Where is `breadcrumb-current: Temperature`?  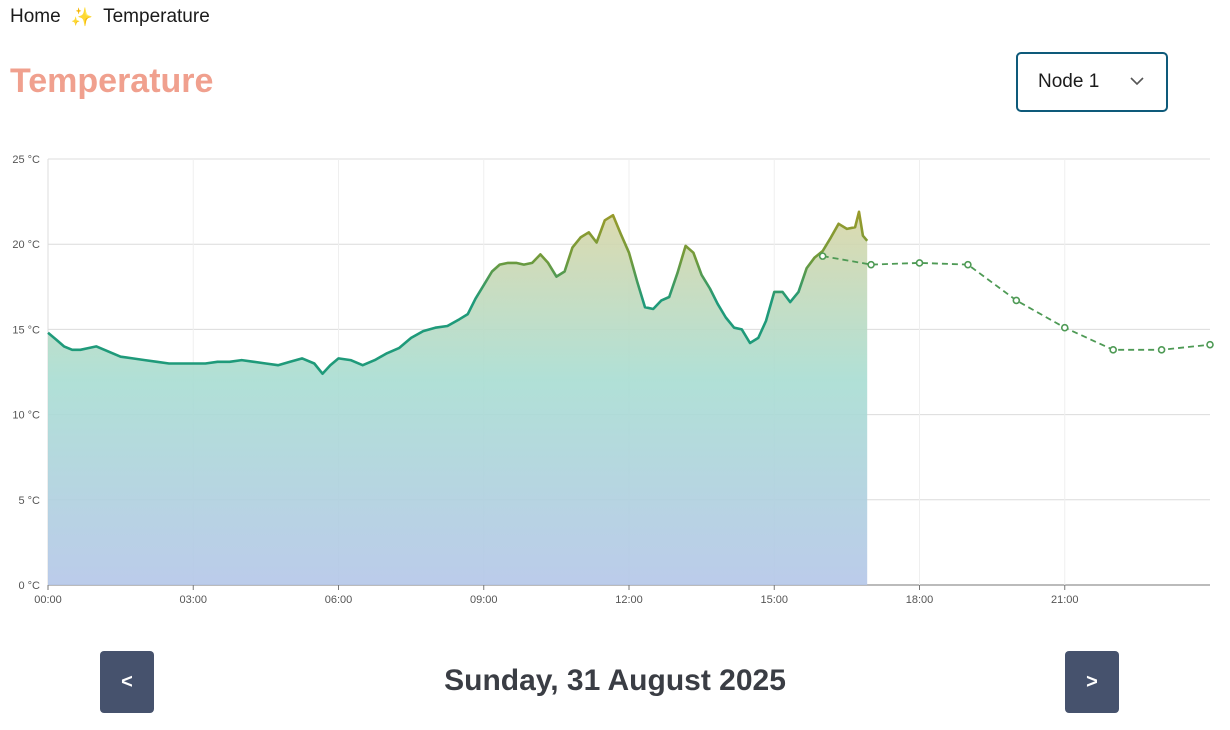 breadcrumb-current: Temperature is located at coordinates (156, 16).